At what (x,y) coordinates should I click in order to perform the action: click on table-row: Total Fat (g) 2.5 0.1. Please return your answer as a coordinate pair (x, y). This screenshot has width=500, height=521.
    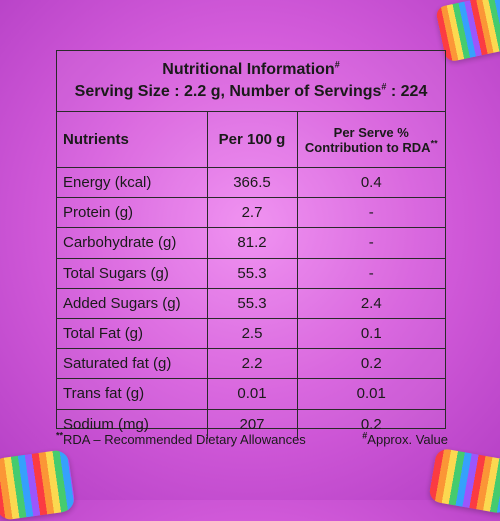
    Looking at the image, I should click on (251, 333).